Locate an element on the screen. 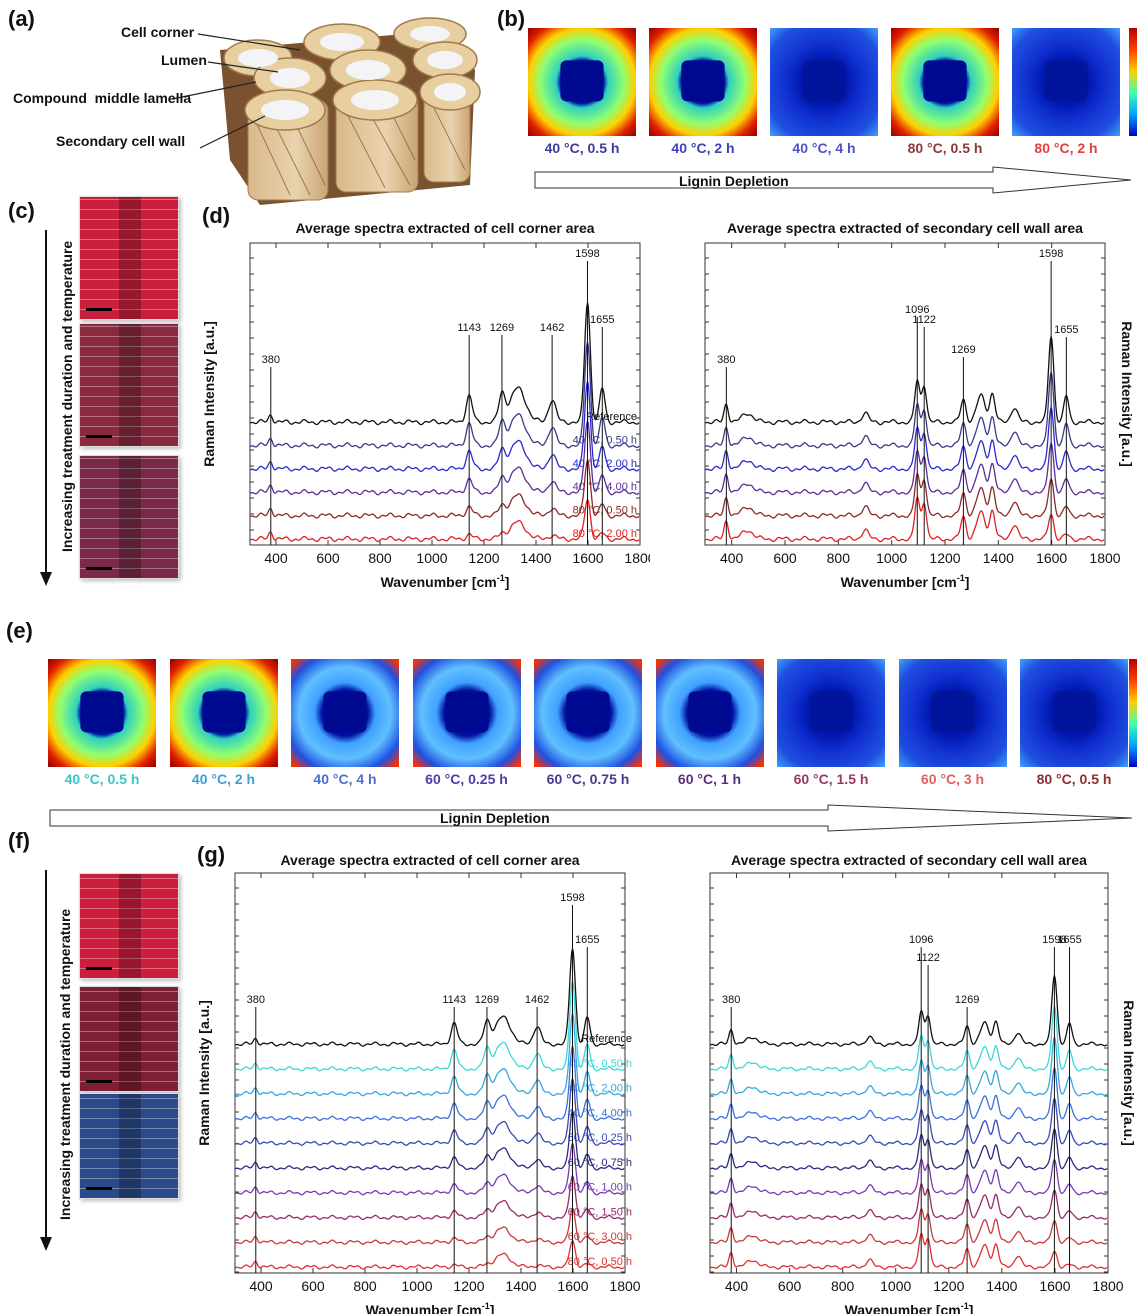 The image size is (1137, 1314). series-label: 60 °C, 1.00 h is located at coordinates (600, 1188).